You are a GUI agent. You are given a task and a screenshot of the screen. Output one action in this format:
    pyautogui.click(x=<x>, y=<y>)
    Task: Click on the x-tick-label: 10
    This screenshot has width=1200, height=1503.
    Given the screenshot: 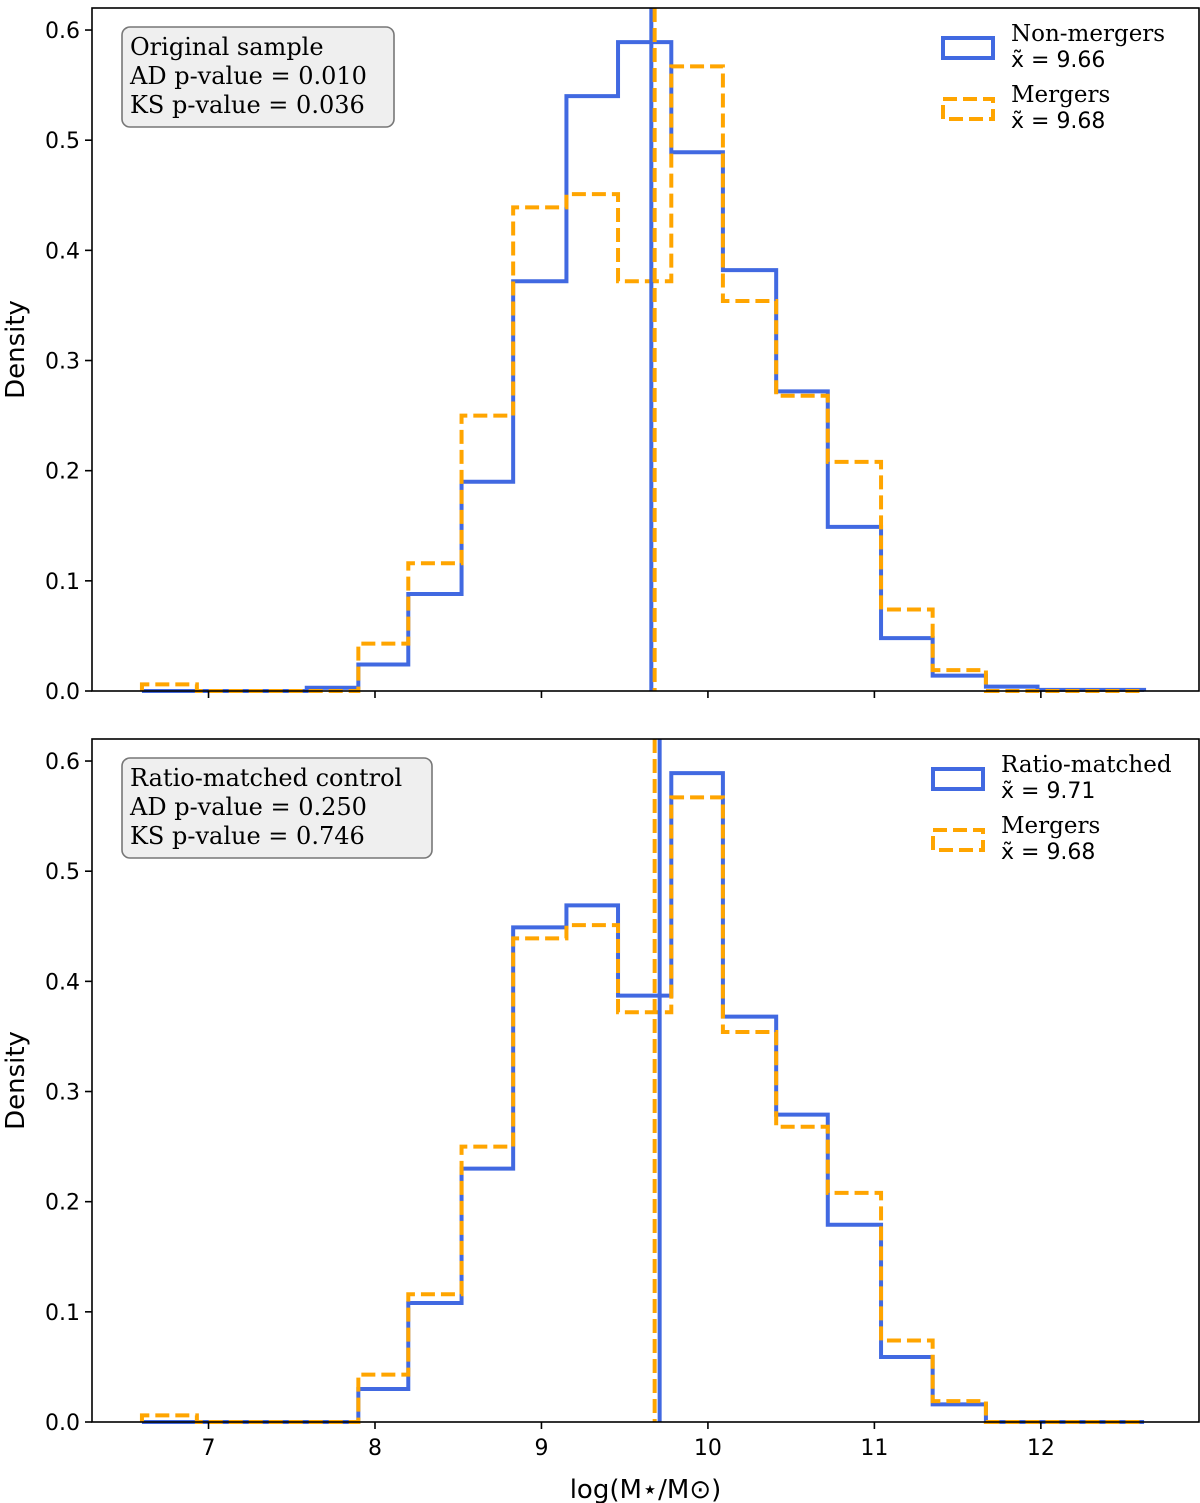 What is the action you would take?
    pyautogui.click(x=708, y=1448)
    